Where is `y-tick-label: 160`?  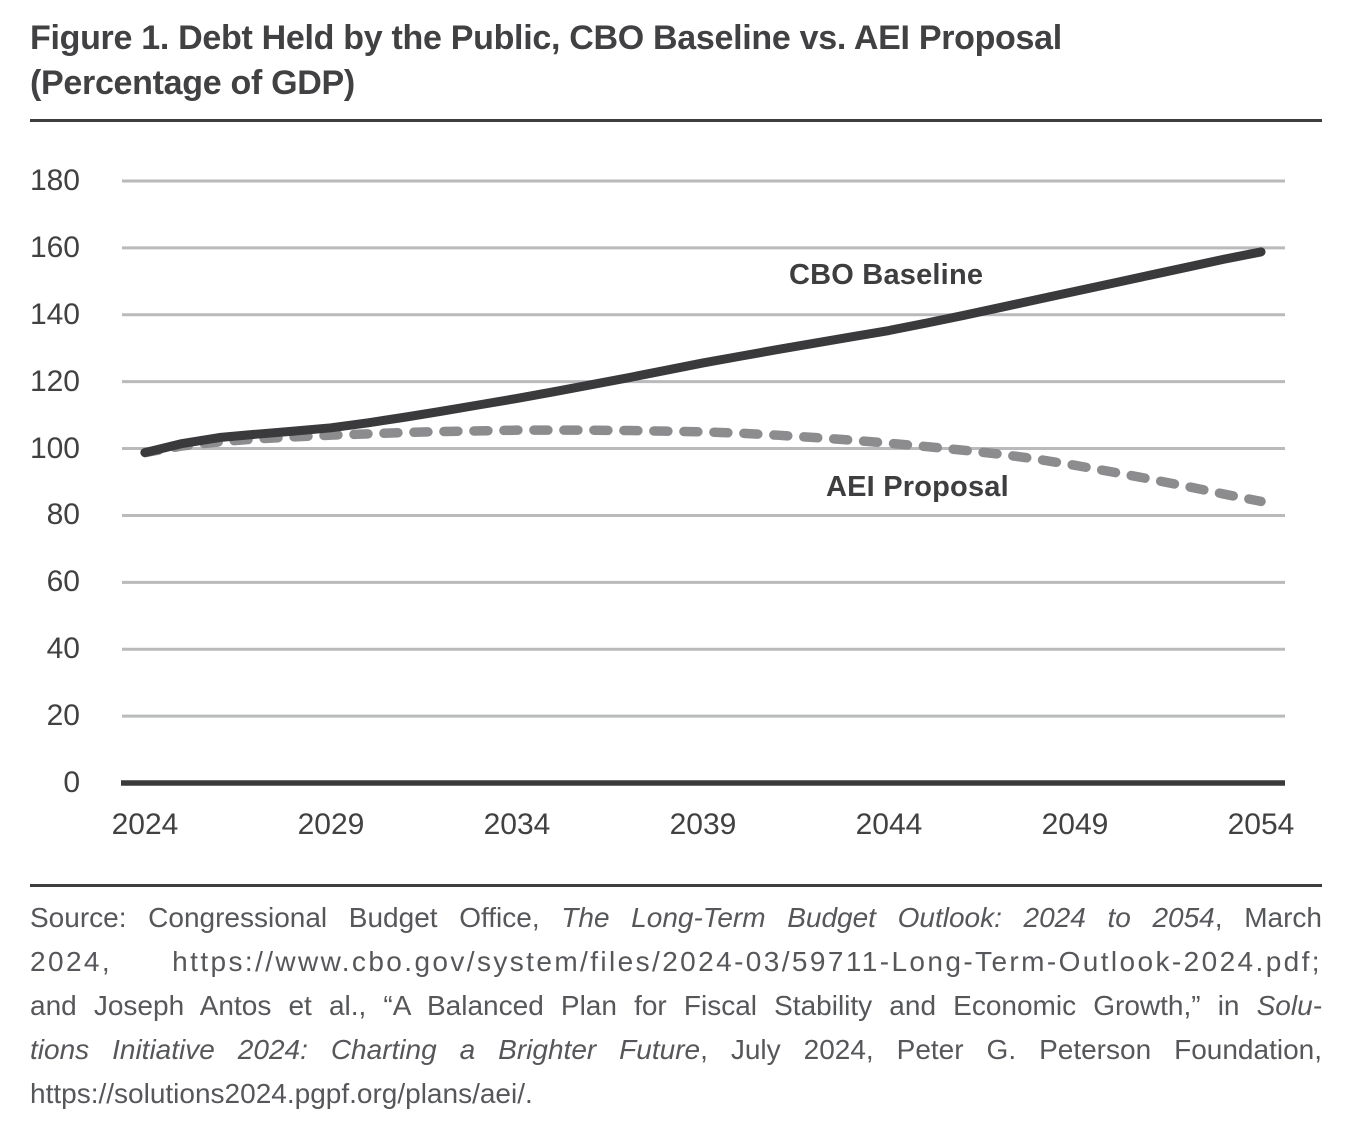
y-tick-label: 160 is located at coordinates (54, 247).